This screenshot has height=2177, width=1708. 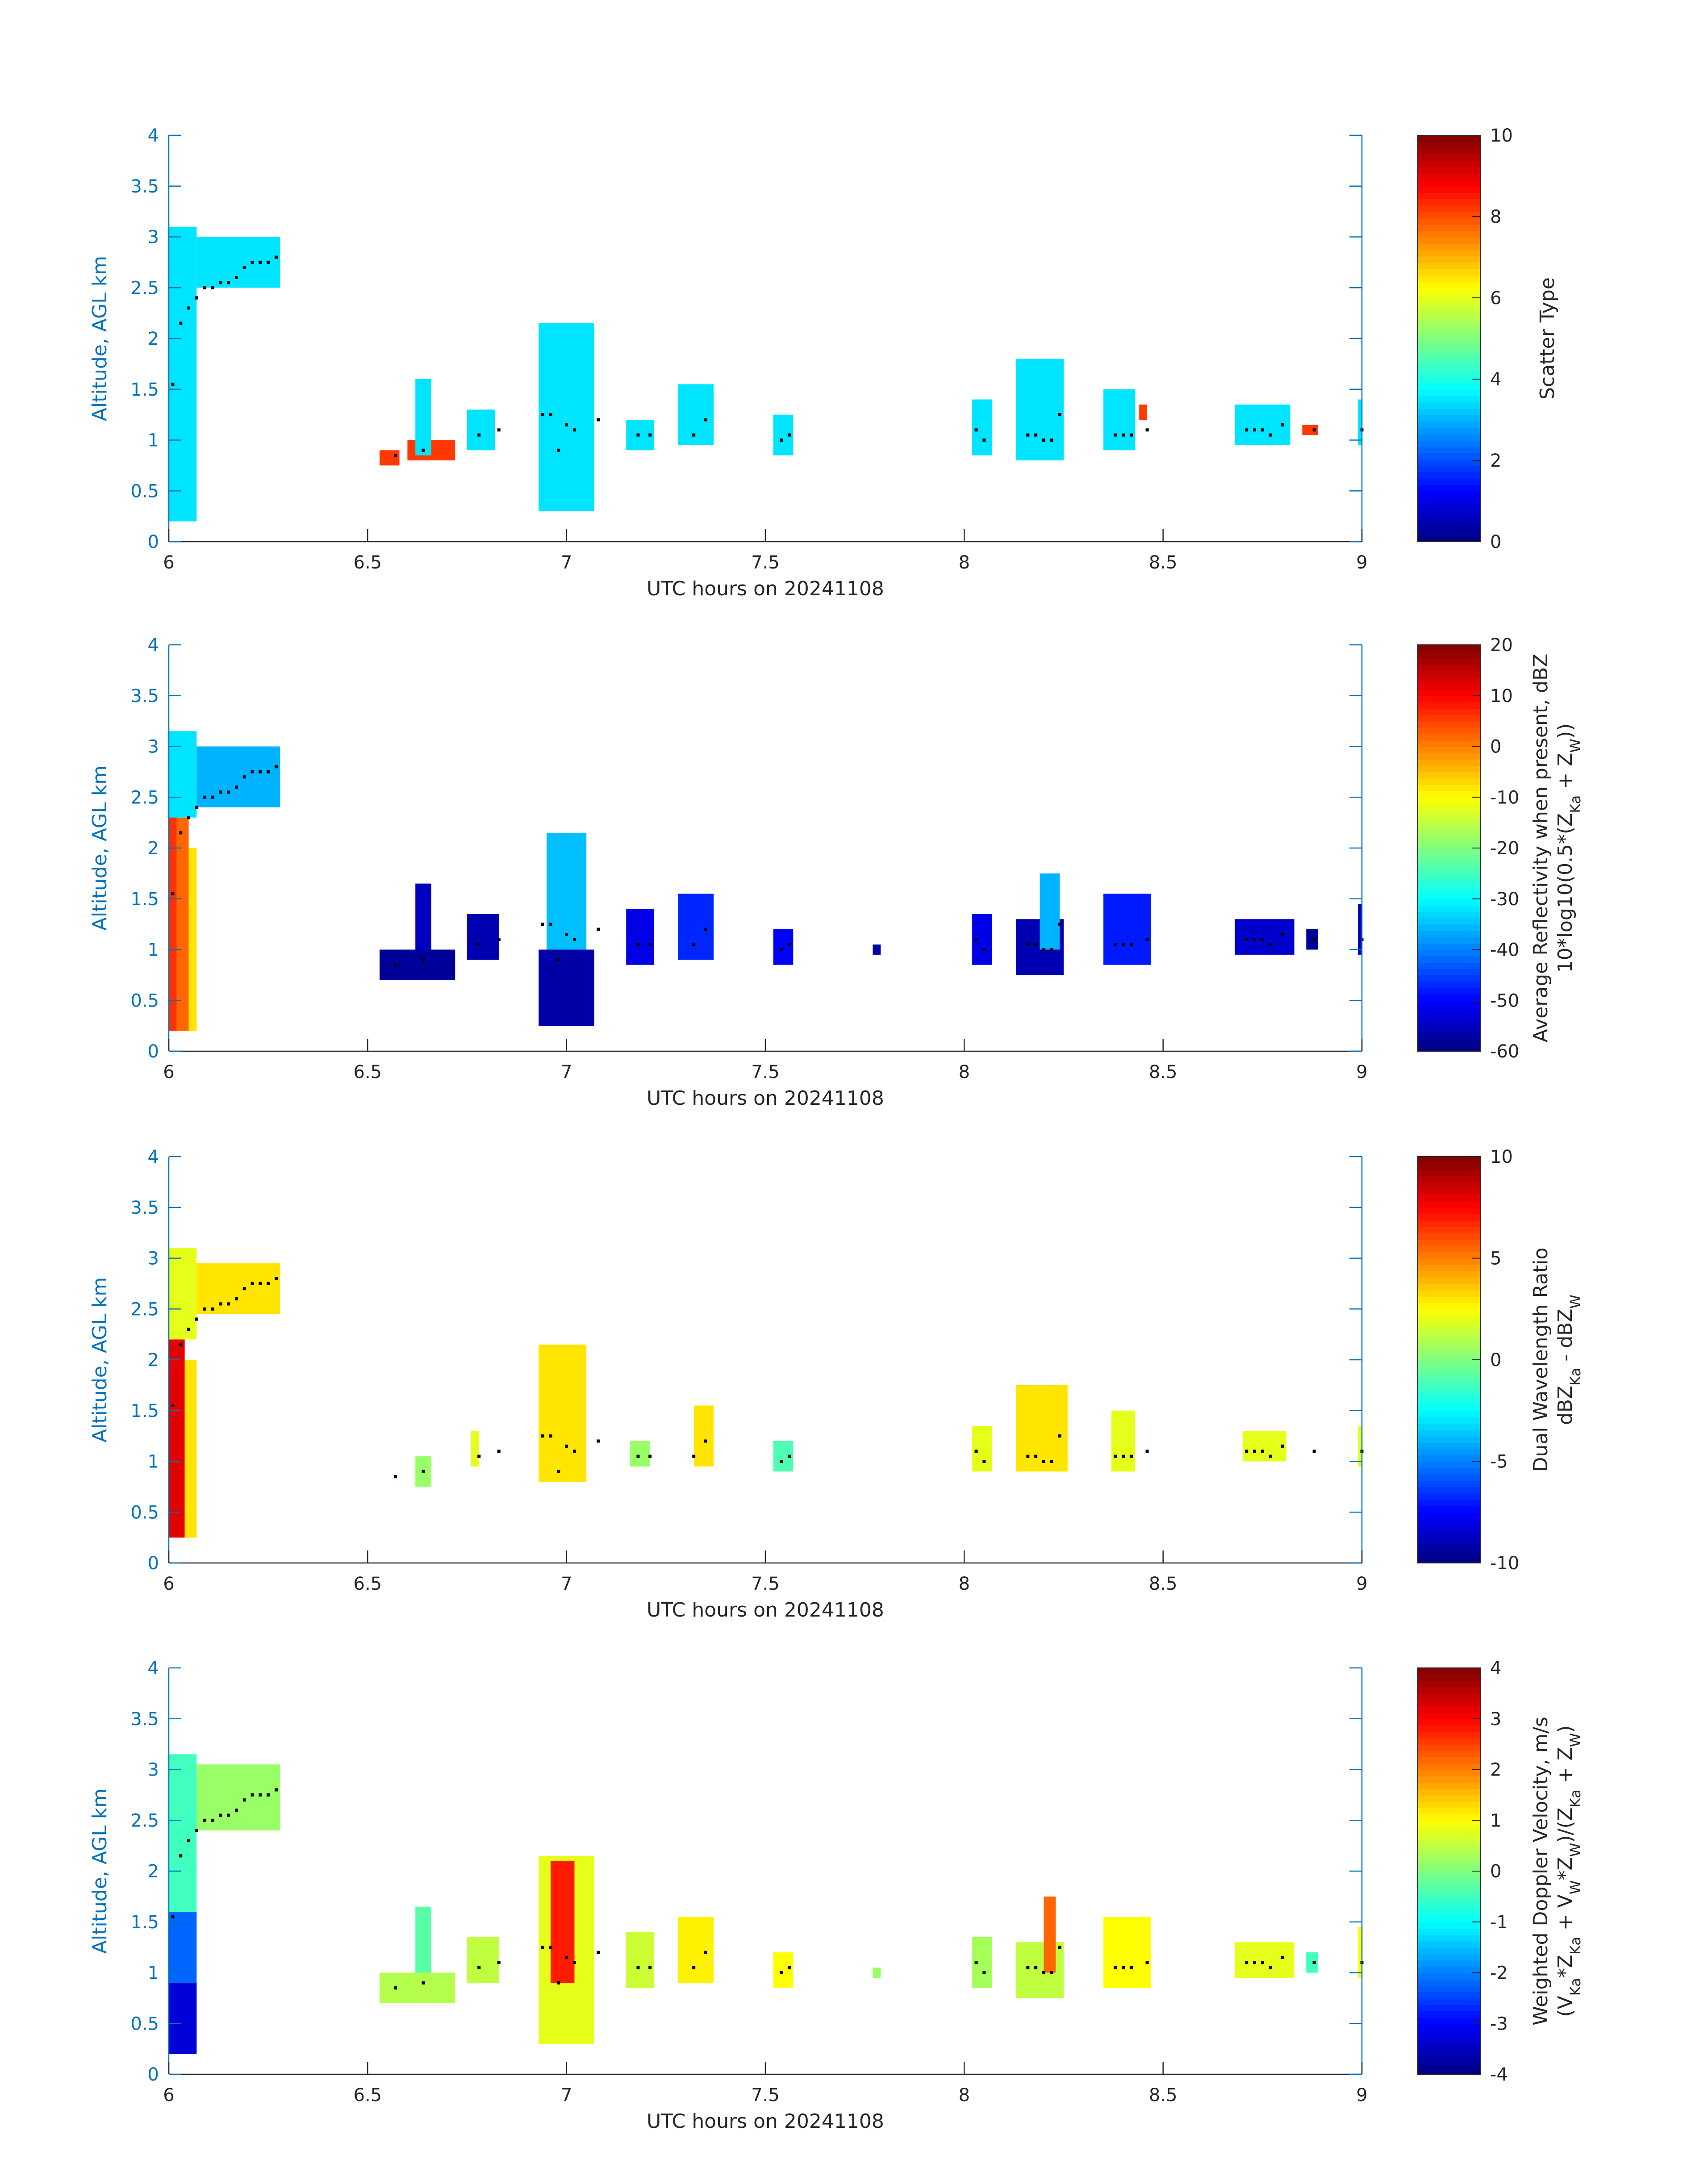 What do you see at coordinates (1361, 1584) in the screenshot?
I see `x-tick-label: 9` at bounding box center [1361, 1584].